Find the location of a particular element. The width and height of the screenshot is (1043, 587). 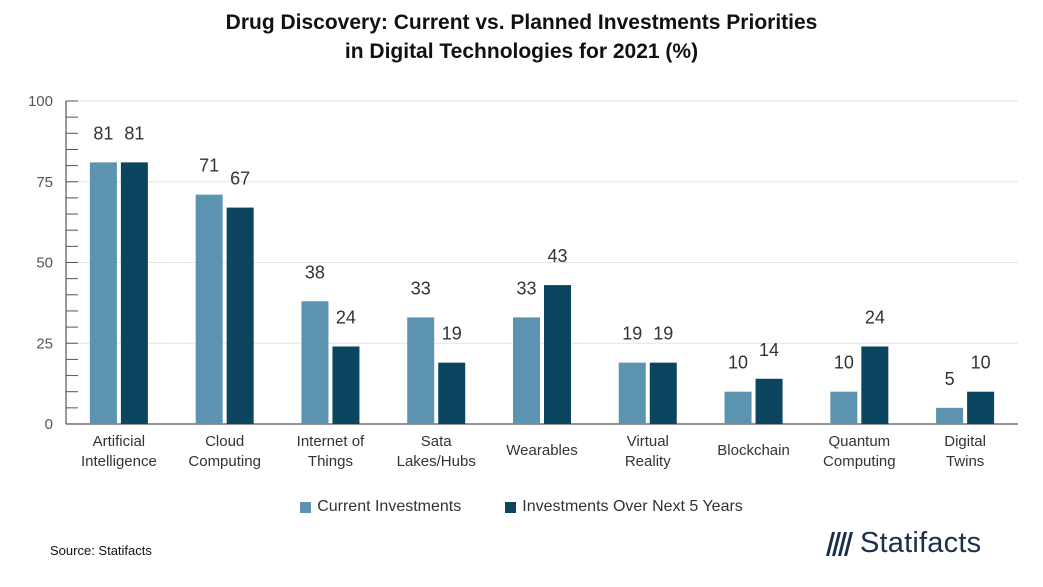

x-tick-label-0-1: Intelligence is located at coordinates (119, 461).